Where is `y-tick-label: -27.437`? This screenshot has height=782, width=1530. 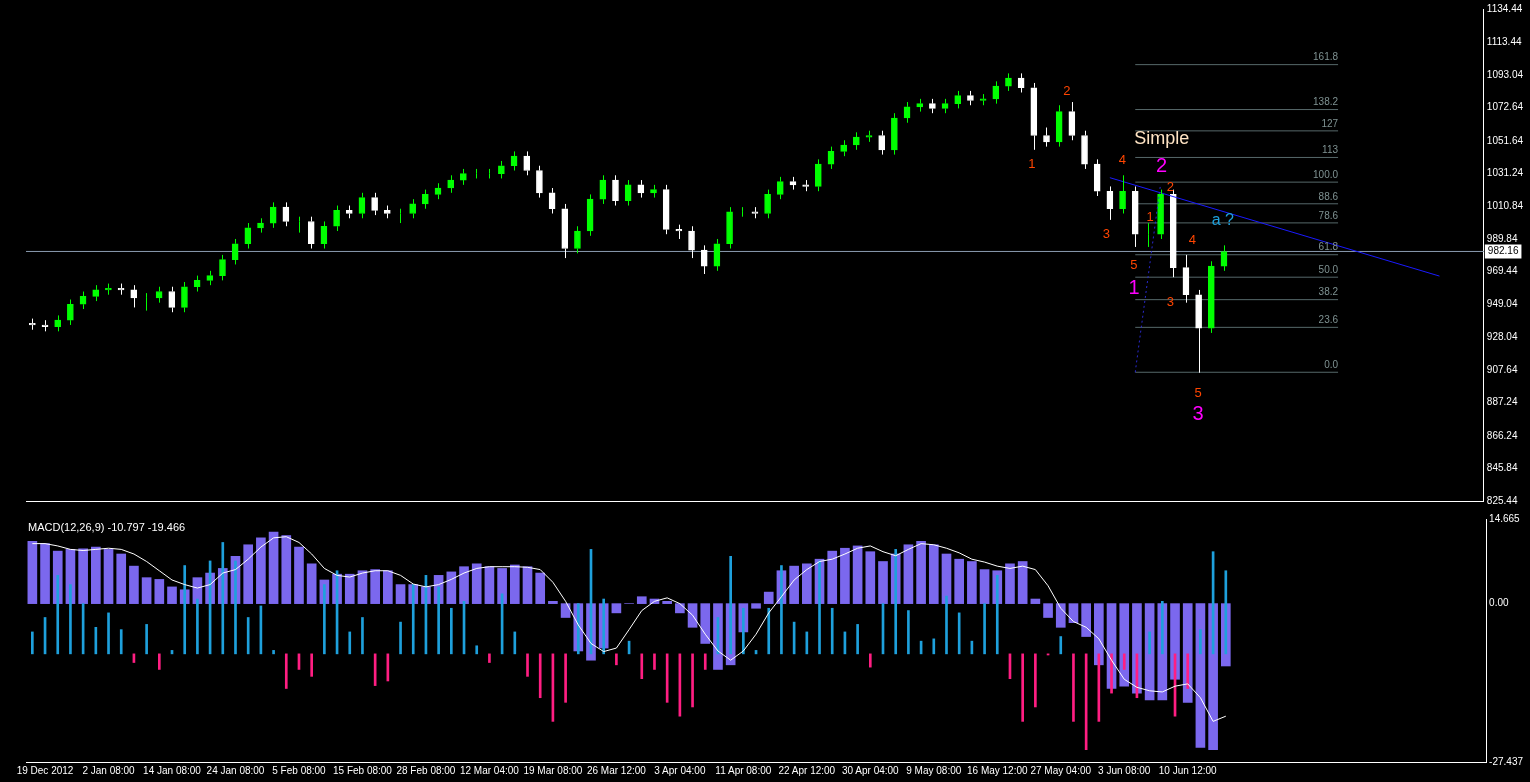 y-tick-label: -27.437 is located at coordinates (1506, 761).